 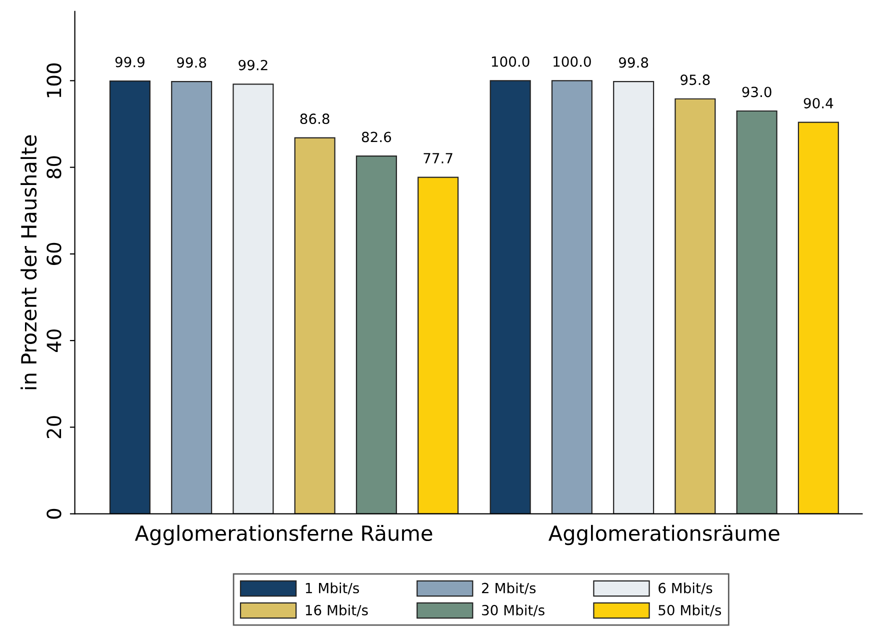 I want to click on y-tick-label: 100, so click(x=54, y=80).